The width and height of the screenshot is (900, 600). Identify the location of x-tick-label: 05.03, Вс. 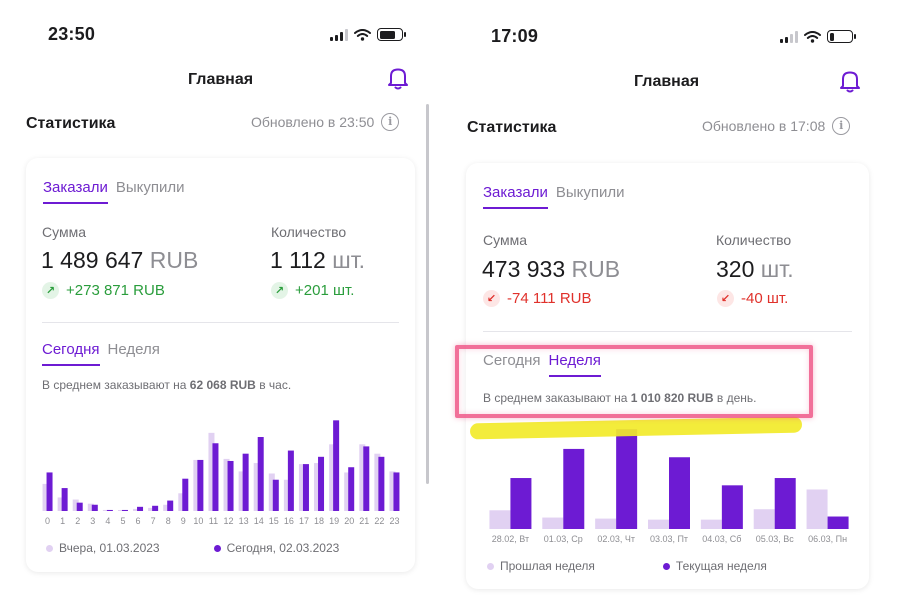
(775, 539).